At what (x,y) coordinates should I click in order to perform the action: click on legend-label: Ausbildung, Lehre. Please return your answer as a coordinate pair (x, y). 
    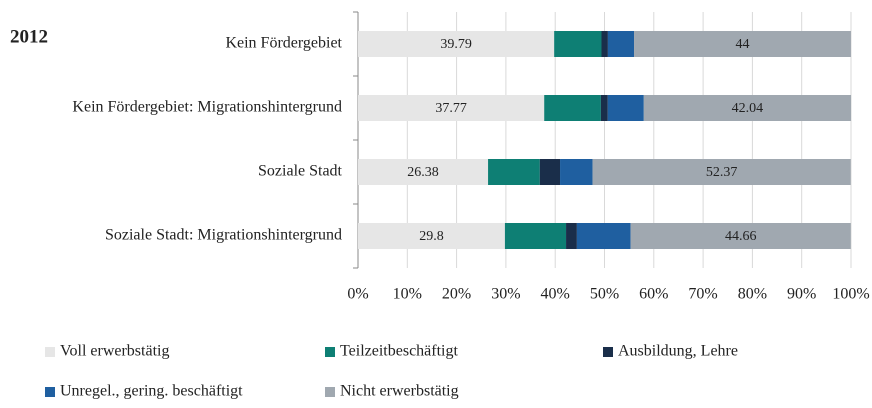
    Looking at the image, I should click on (678, 351).